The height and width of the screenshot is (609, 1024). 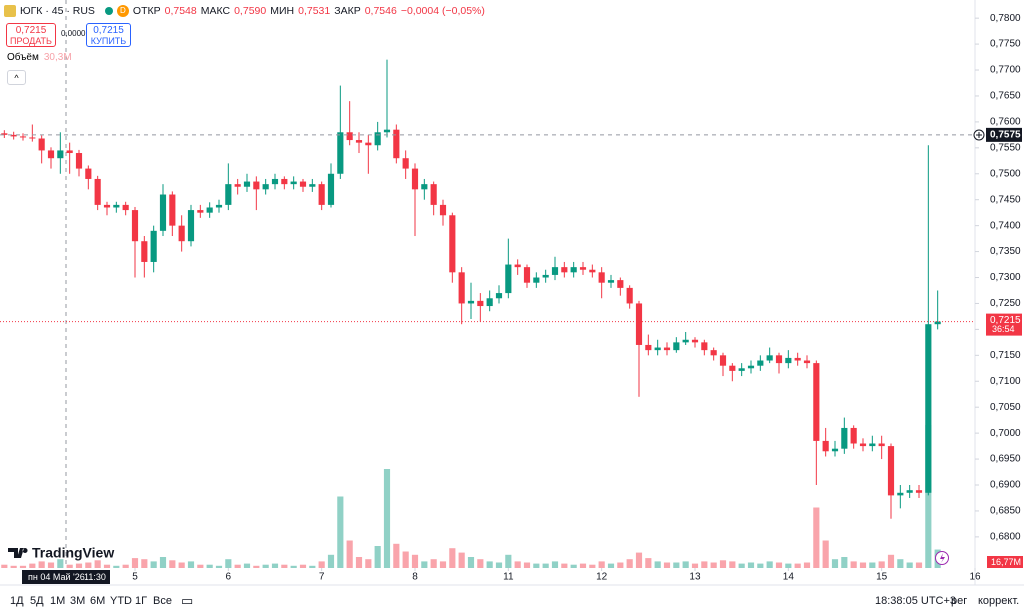 What do you see at coordinates (1005, 511) in the screenshot?
I see `y-tick-label: 0,6850` at bounding box center [1005, 511].